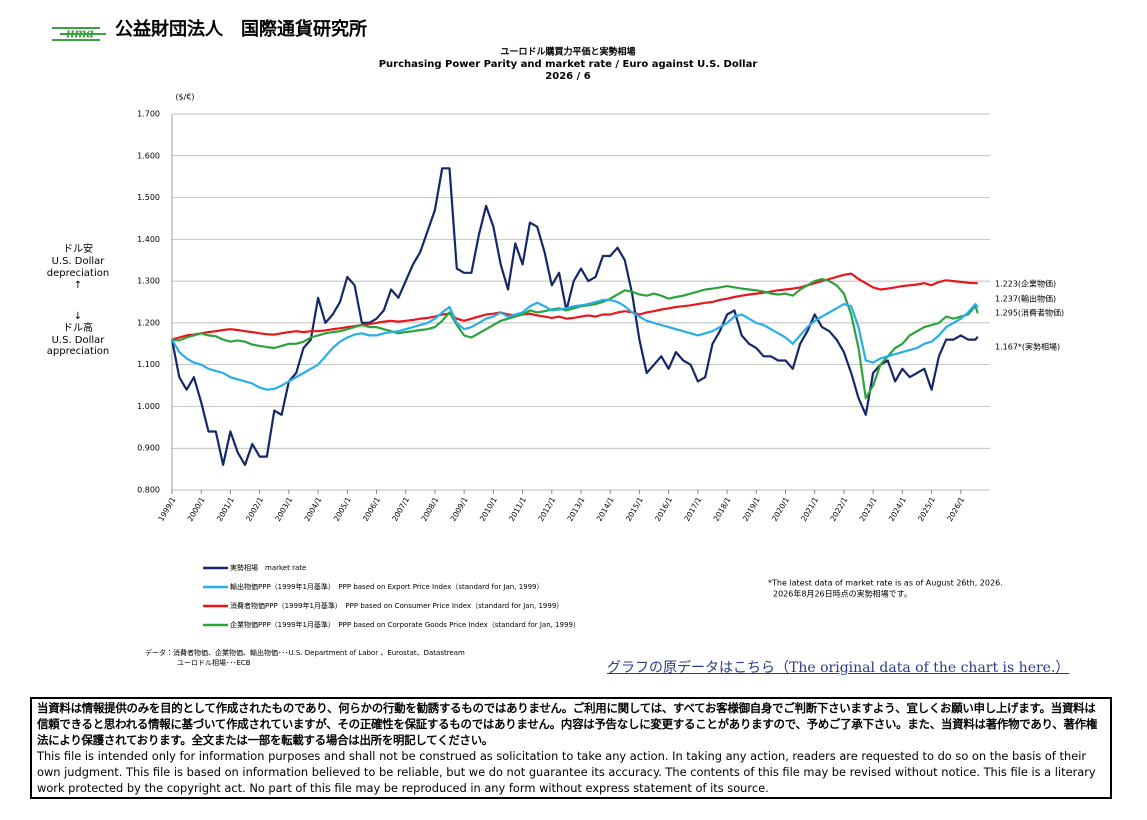  I want to click on x-tick-label: 2011/1, so click(517, 509).